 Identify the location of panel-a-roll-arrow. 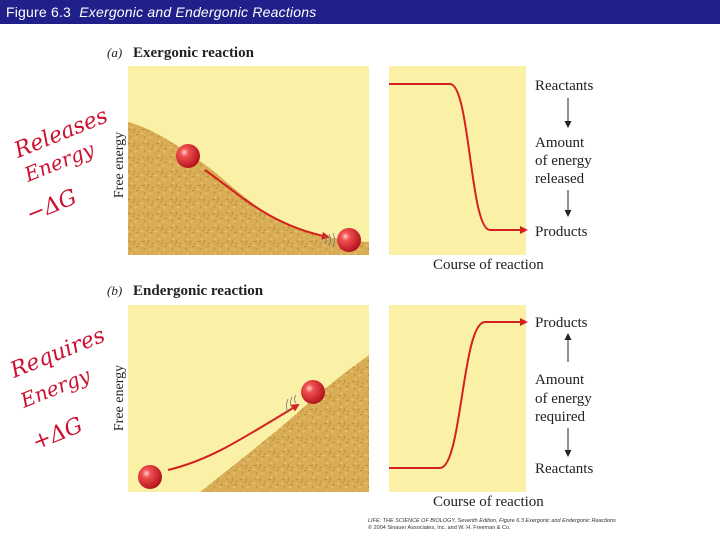
(267, 204).